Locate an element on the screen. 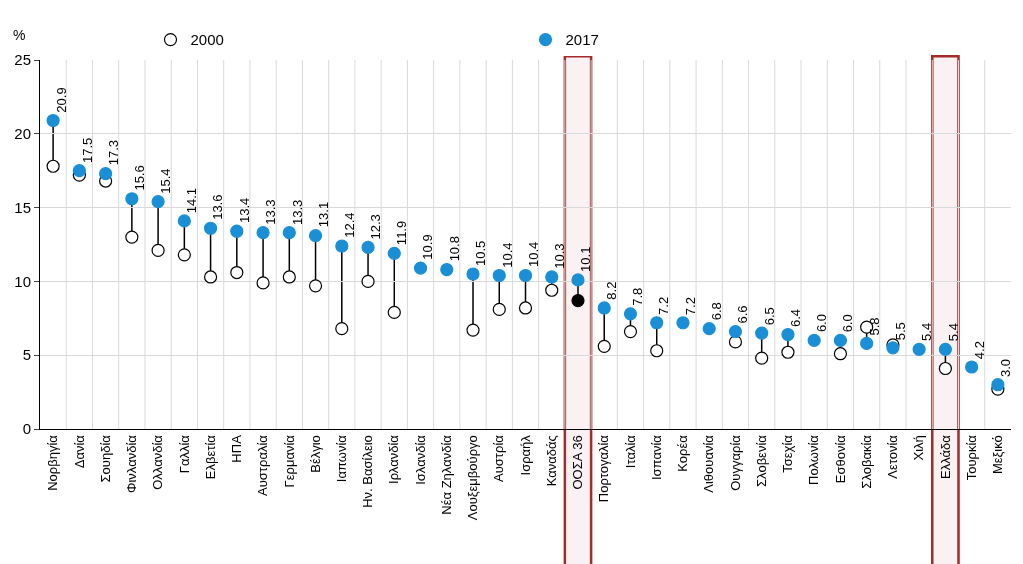 The image size is (1023, 564). data-label: 15.6 is located at coordinates (140, 178).